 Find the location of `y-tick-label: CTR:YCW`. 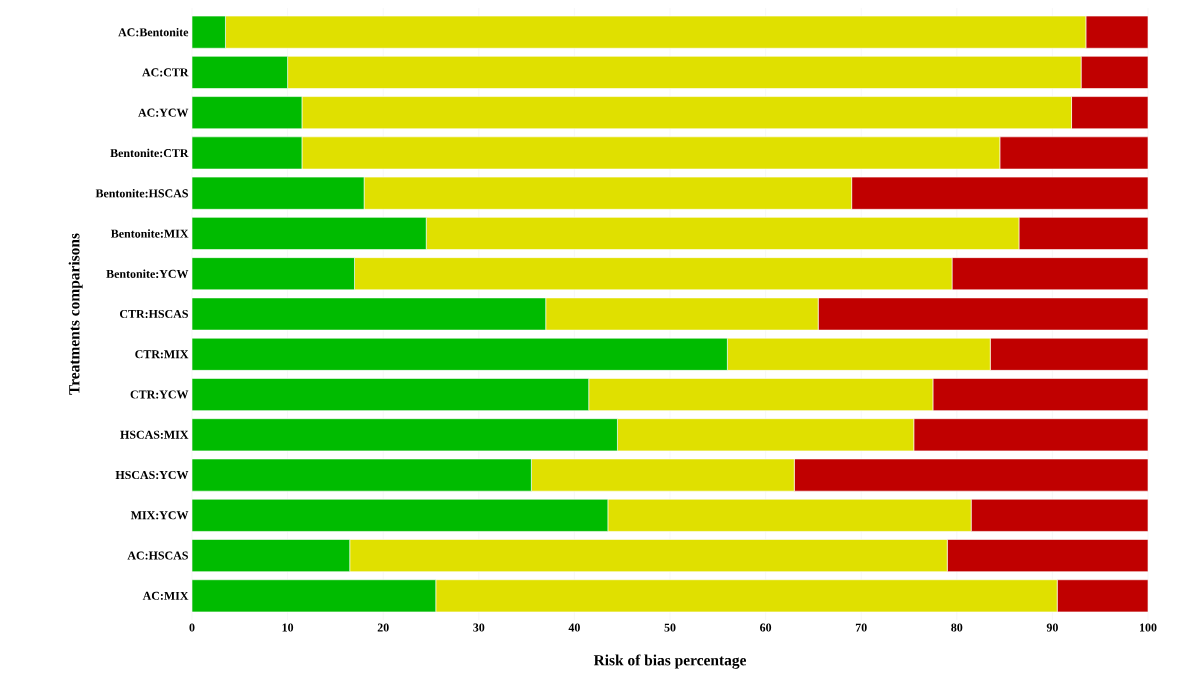

y-tick-label: CTR:YCW is located at coordinates (159, 394).